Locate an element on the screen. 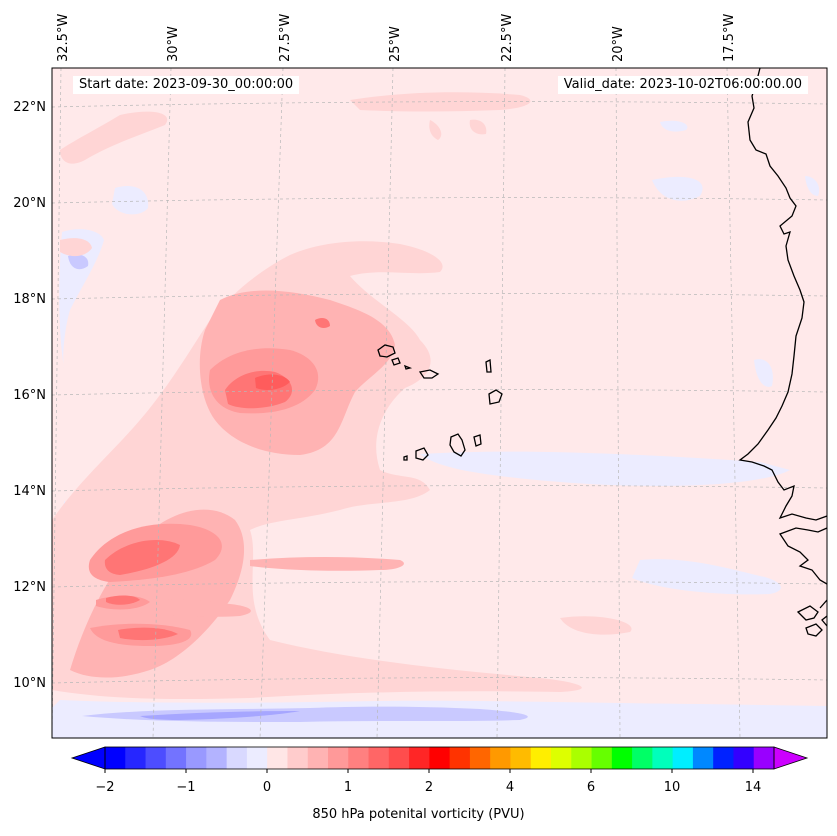 The image size is (837, 836). colorbar: −2 −1 0 1 2 4 6 10 14 is located at coordinates (439, 770).